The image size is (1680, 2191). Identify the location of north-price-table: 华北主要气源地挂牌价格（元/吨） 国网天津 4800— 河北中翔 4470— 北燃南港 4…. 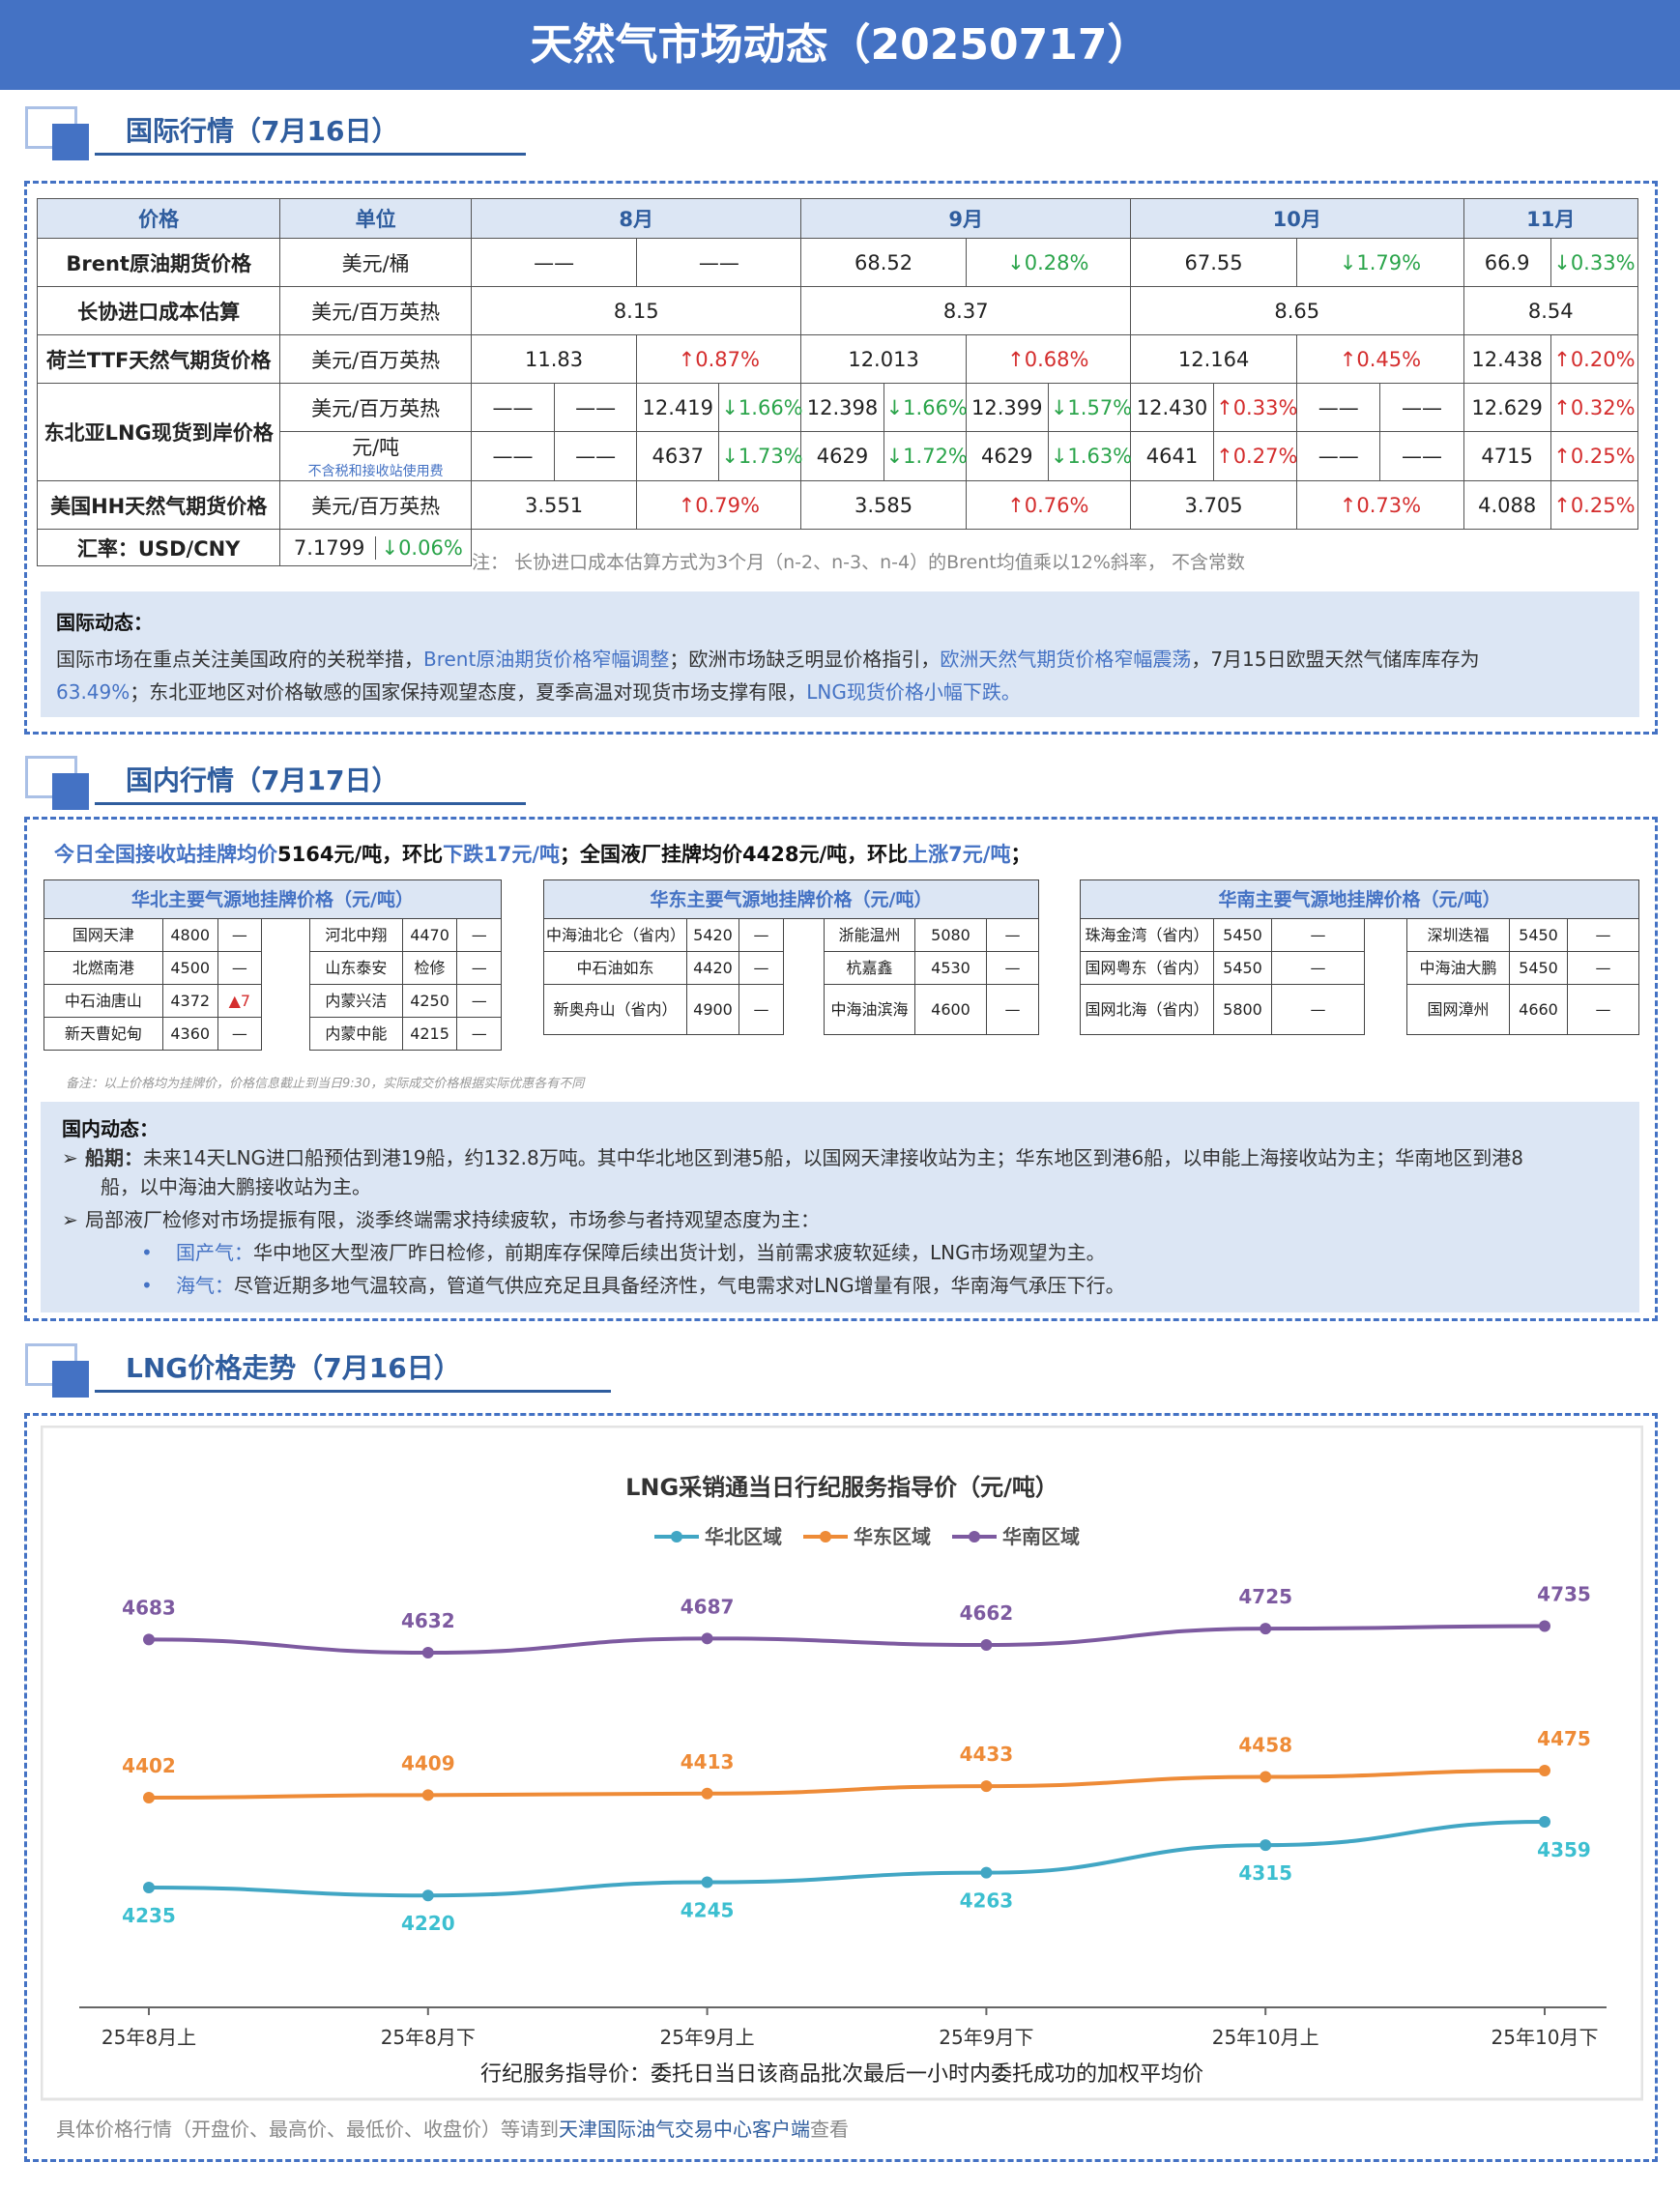
(273, 965).